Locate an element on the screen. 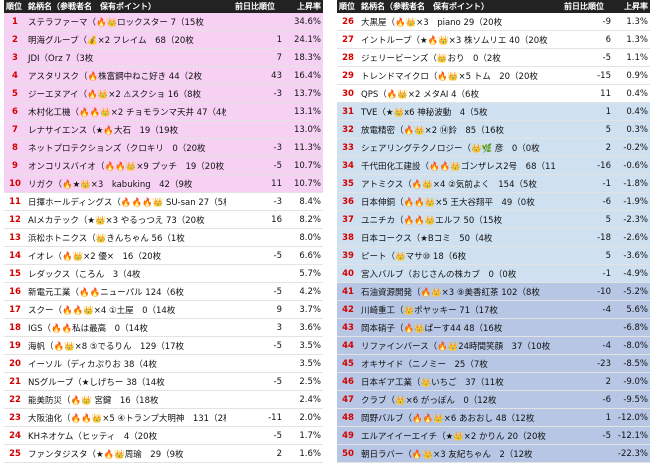 This screenshot has width=652, height=463. table-row: 9 オンコリスバイオ（🔥🔥👑×9 プッチ 19（20枚 -5 10.7% is located at coordinates (163, 165).